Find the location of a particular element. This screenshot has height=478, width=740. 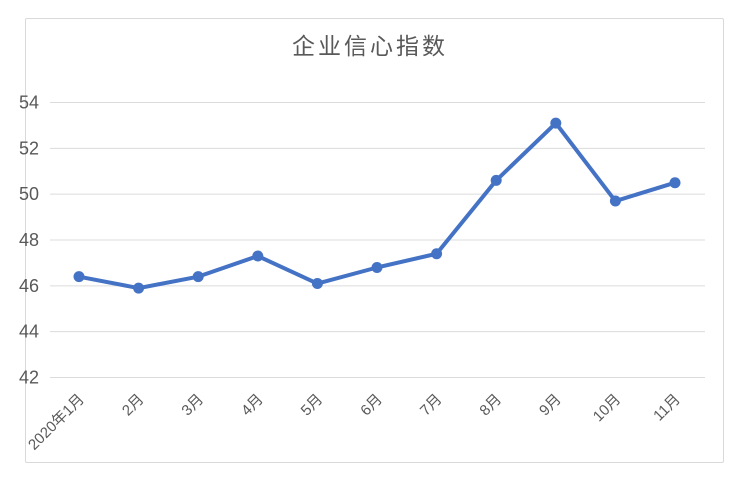

x-tick-label-11: 11月 is located at coordinates (667, 408).